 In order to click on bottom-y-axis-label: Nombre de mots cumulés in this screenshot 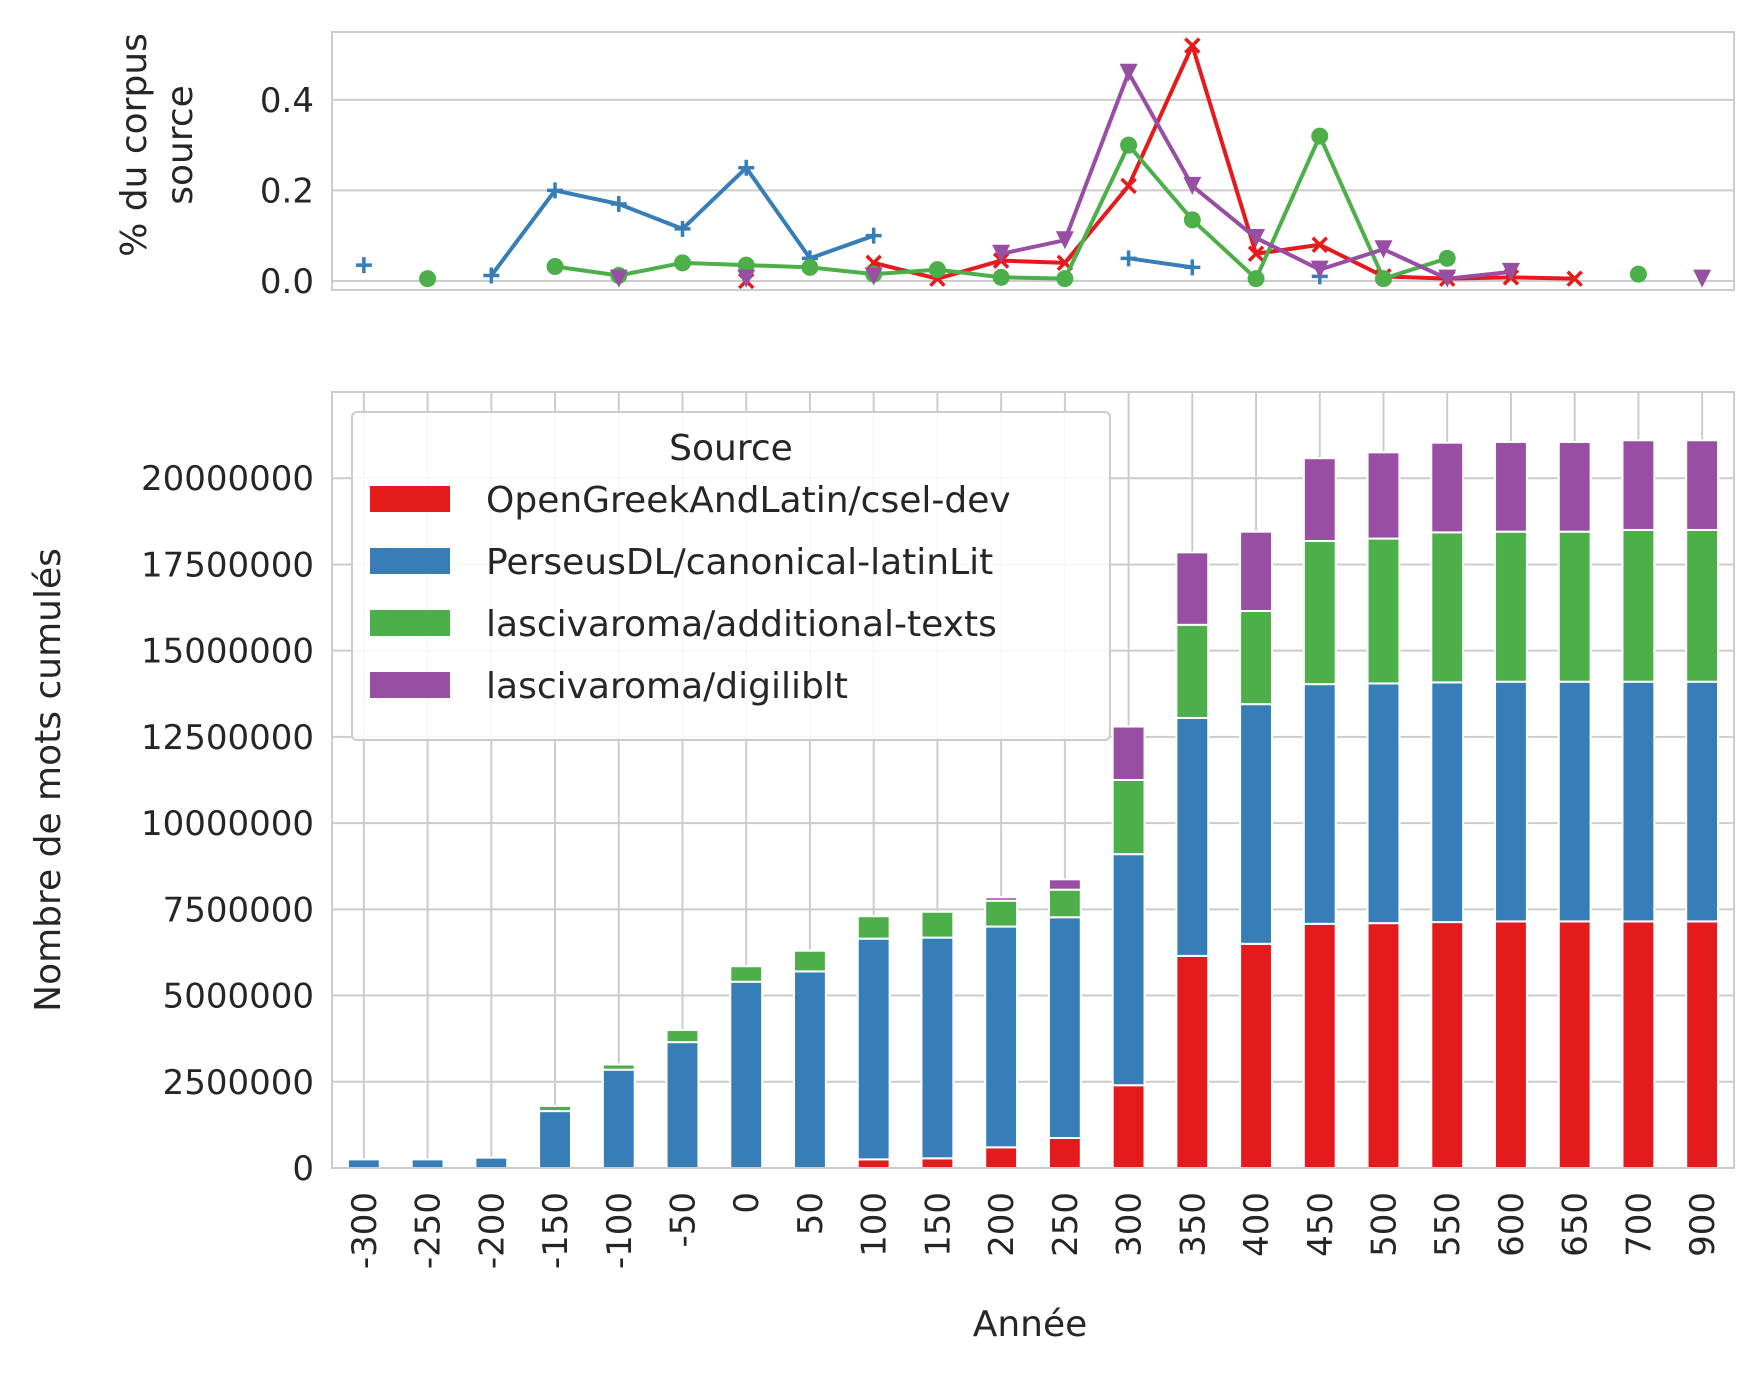, I will do `click(48, 780)`.